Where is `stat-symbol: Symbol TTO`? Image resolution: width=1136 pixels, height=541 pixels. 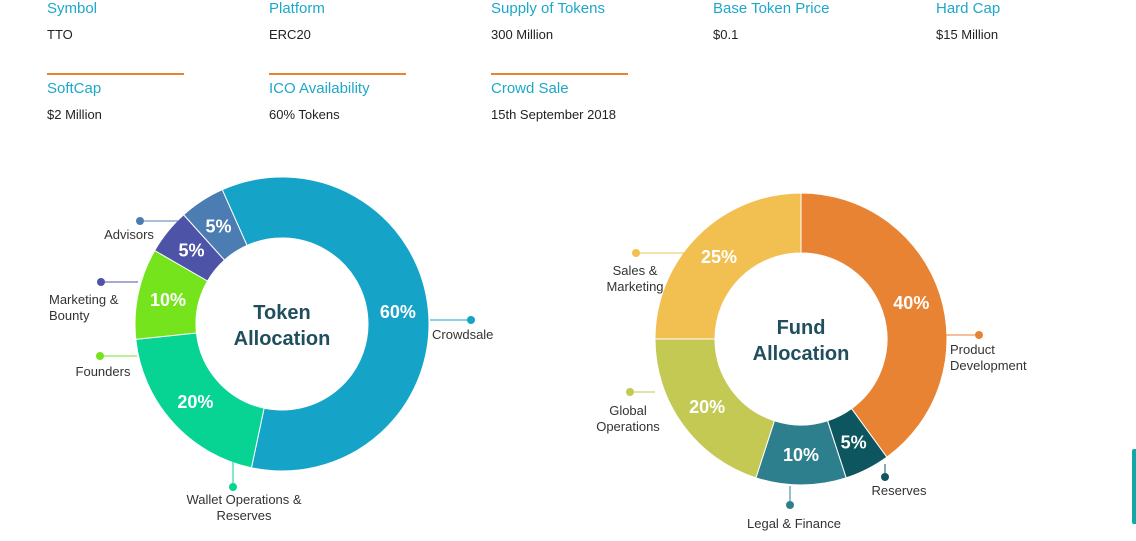 stat-symbol: Symbol TTO is located at coordinates (117, 21).